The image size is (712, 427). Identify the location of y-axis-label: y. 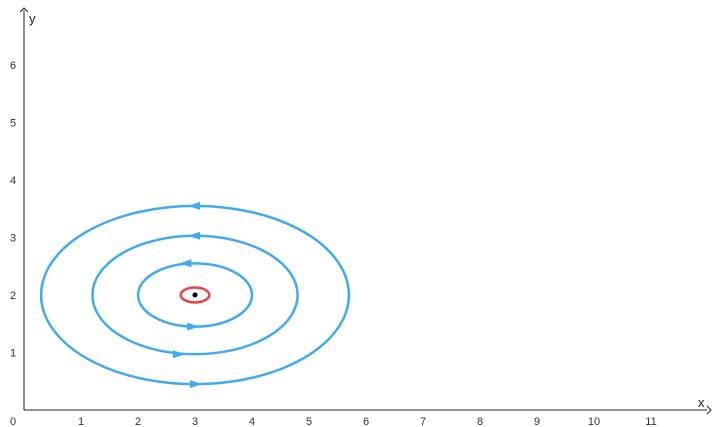
(32, 18).